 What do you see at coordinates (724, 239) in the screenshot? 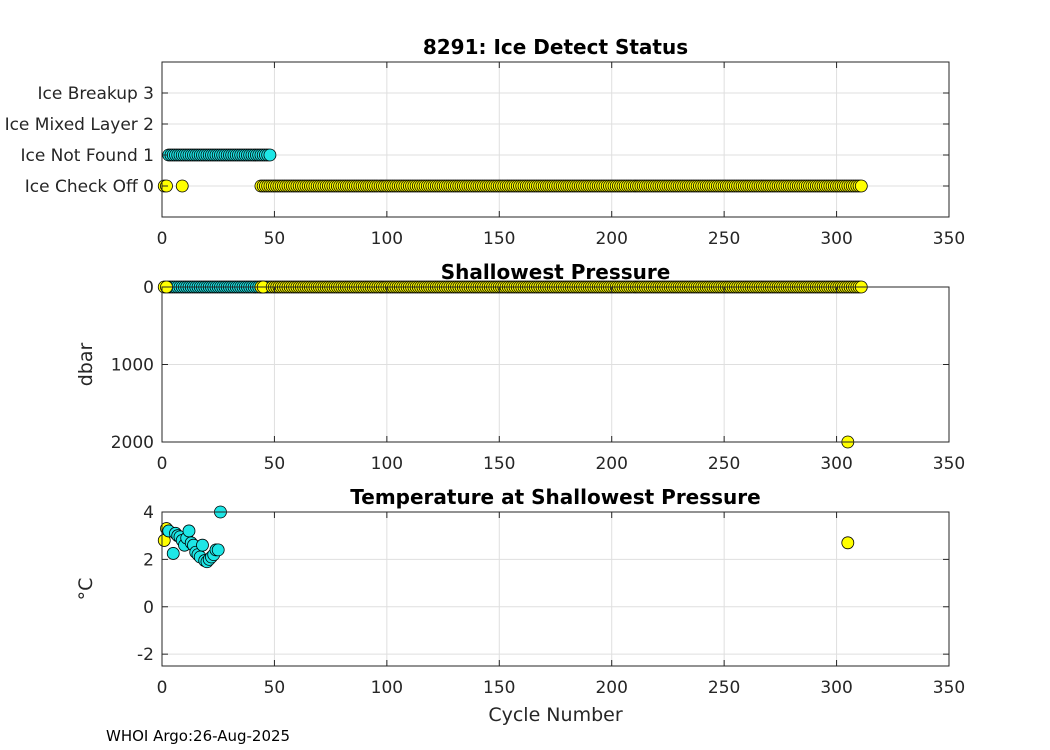
I see `ice-xtick-label: 250` at bounding box center [724, 239].